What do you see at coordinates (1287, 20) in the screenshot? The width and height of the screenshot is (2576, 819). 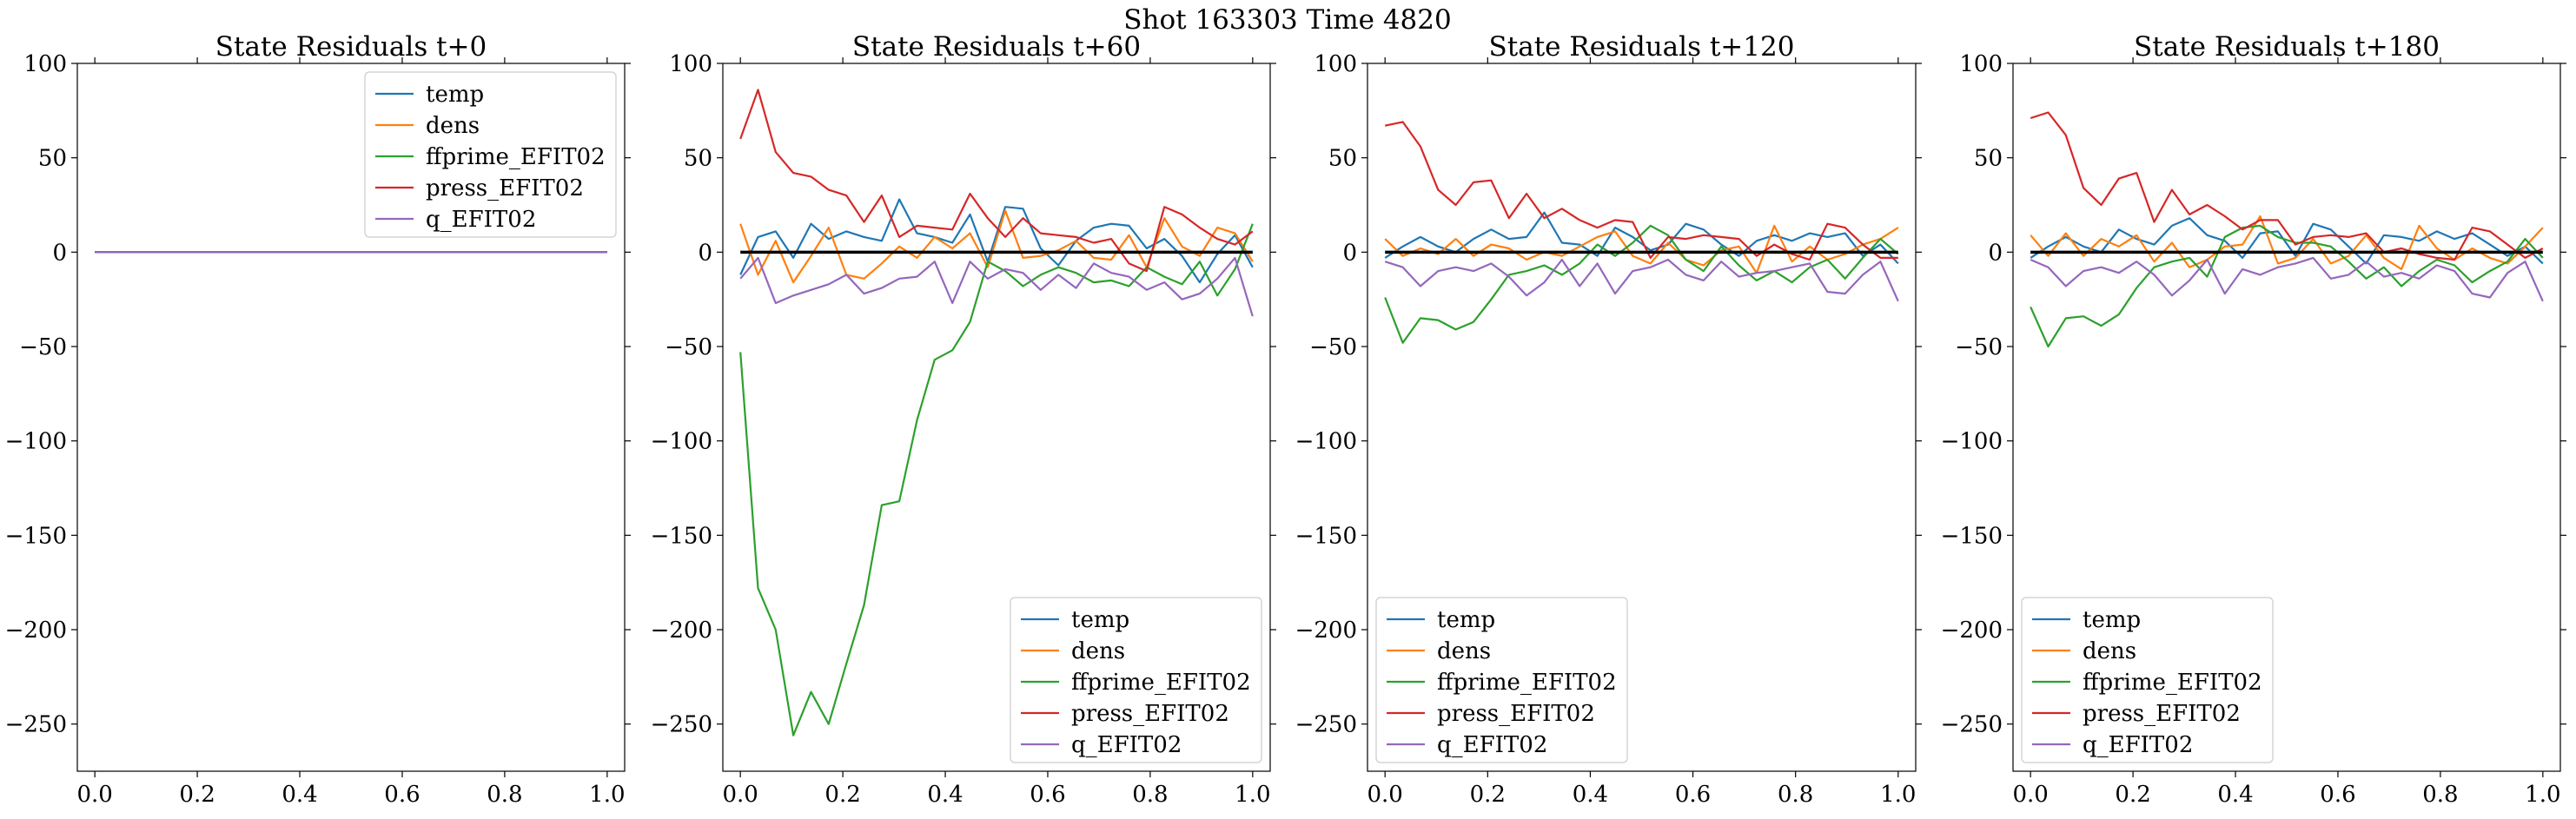 I see `figure-suptitle: Shot 163303 Time 4820` at bounding box center [1287, 20].